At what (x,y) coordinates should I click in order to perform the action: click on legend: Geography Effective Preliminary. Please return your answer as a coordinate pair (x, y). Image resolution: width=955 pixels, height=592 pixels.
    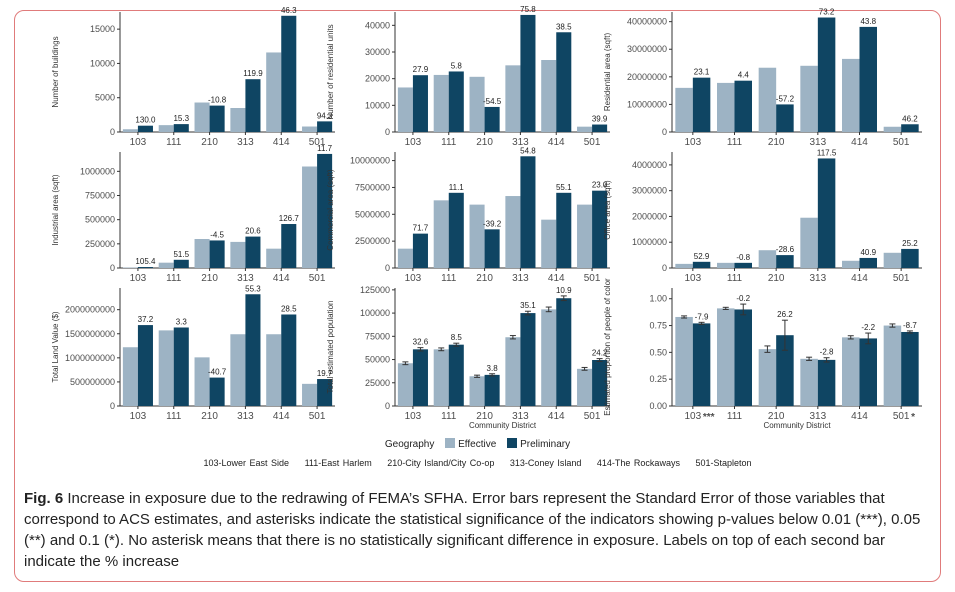
    Looking at the image, I should click on (477, 444).